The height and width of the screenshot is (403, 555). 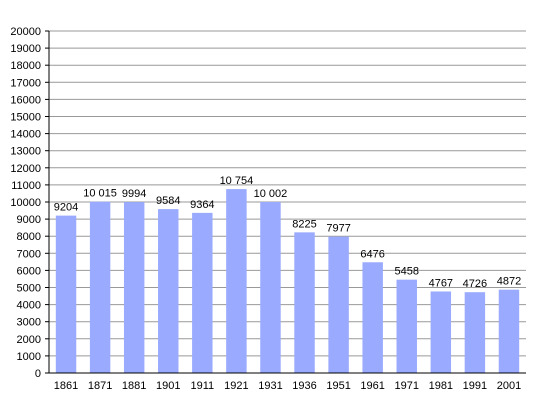 I want to click on y-tick-label: 7000, so click(x=29, y=254).